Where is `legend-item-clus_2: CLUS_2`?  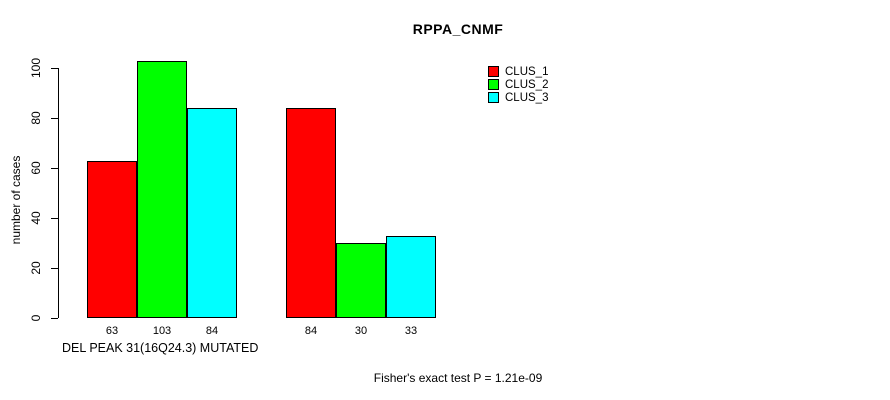 legend-item-clus_2: CLUS_2 is located at coordinates (518, 84).